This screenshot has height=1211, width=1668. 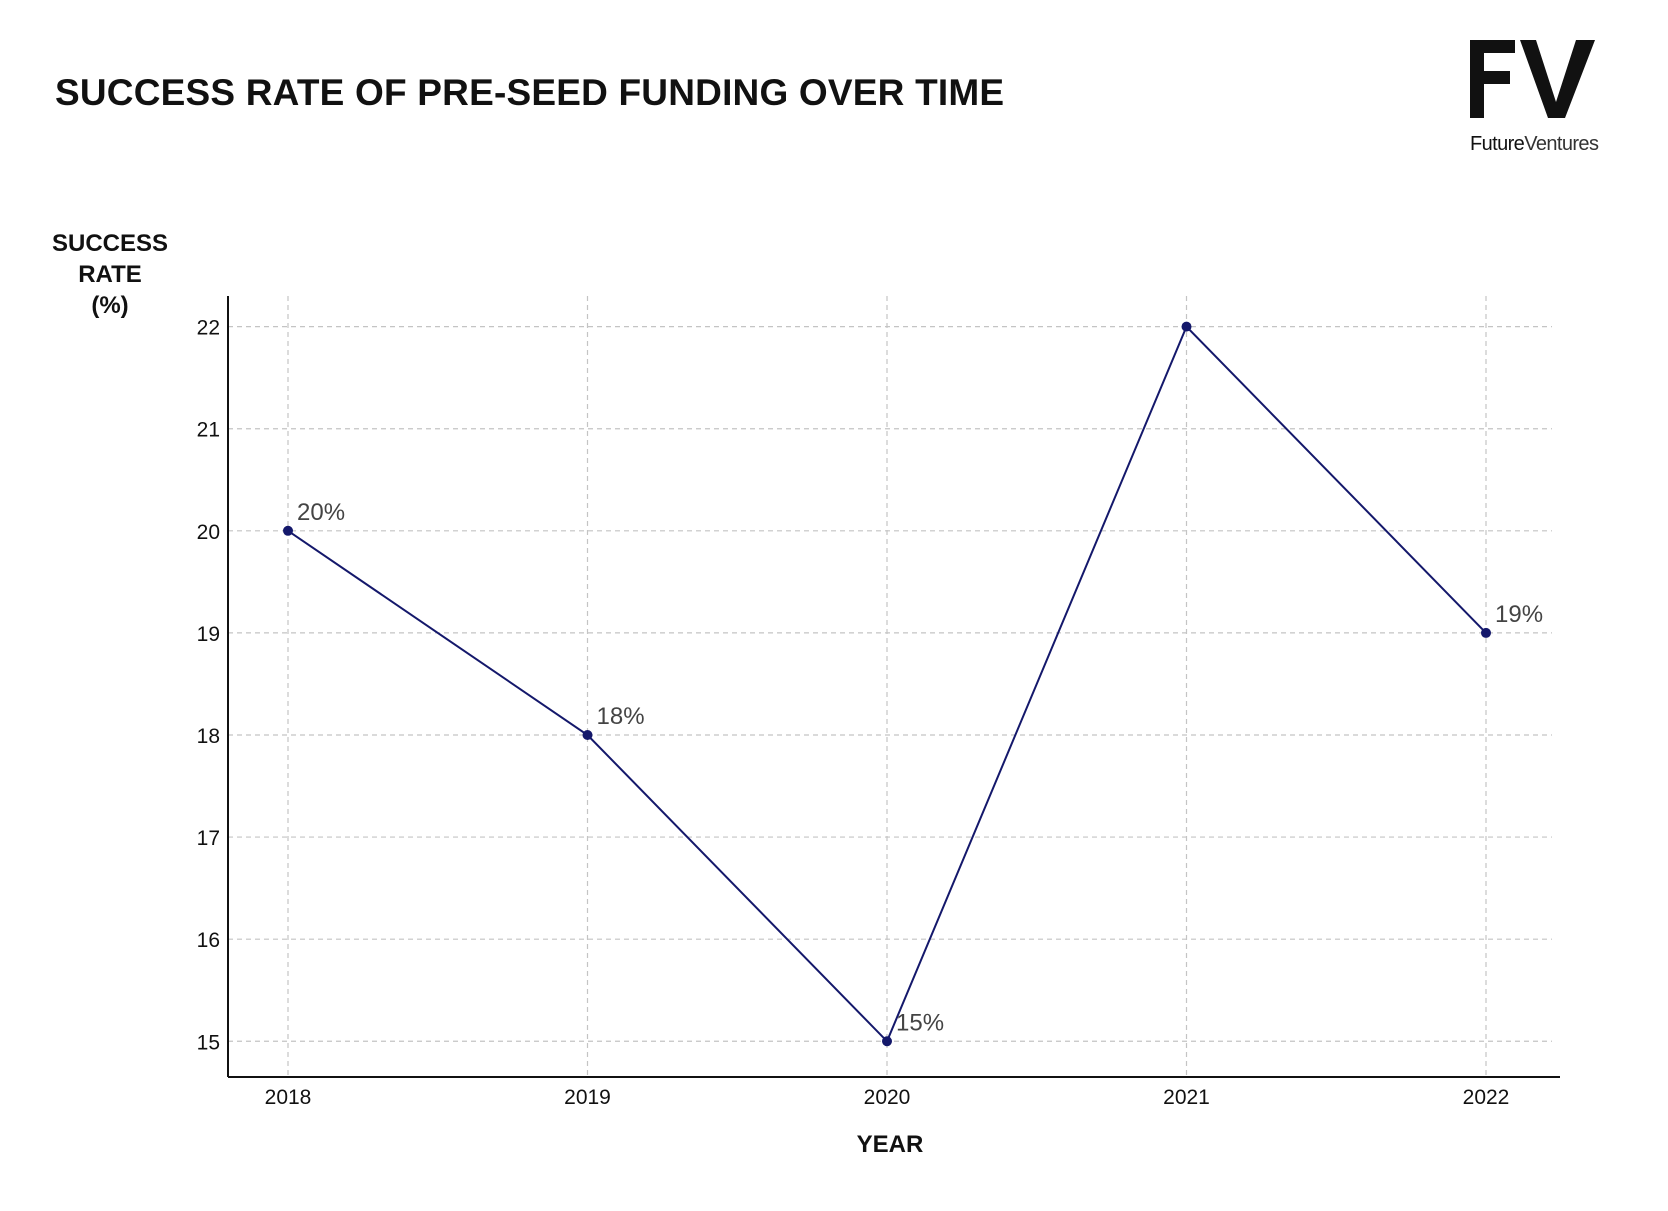 I want to click on data-label: 15%, so click(x=920, y=1022).